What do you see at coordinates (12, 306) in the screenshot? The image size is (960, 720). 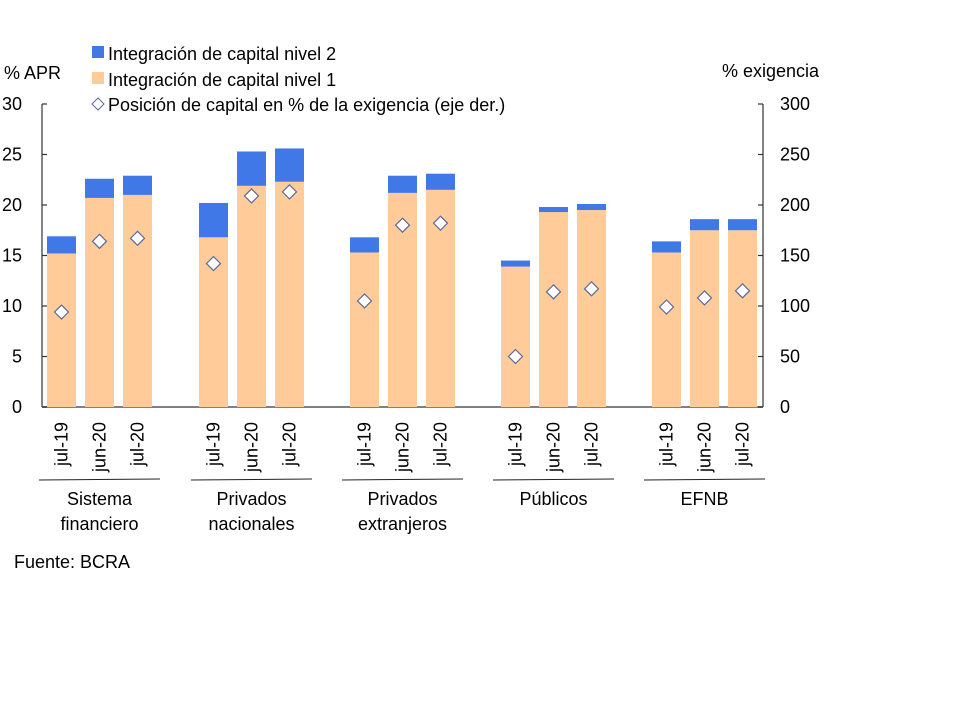 I see `left-tick-label: 10` at bounding box center [12, 306].